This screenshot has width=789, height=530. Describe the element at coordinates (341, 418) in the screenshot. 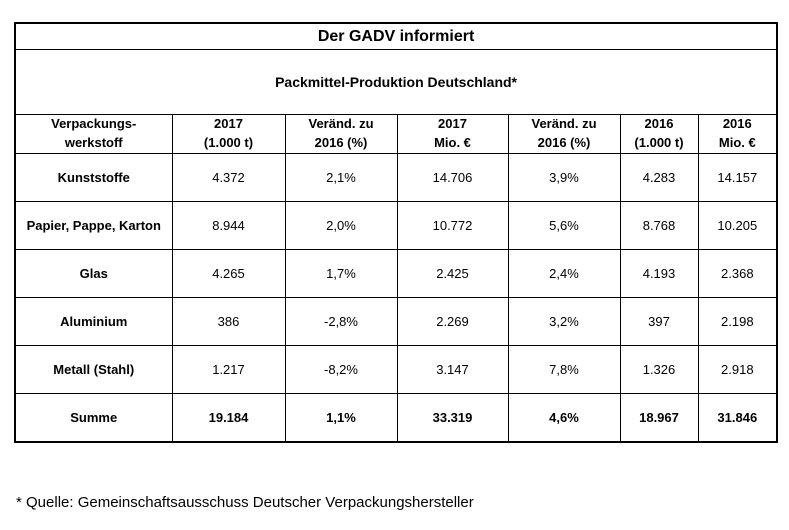

I see `total-value-cell: 1,1%` at that location.